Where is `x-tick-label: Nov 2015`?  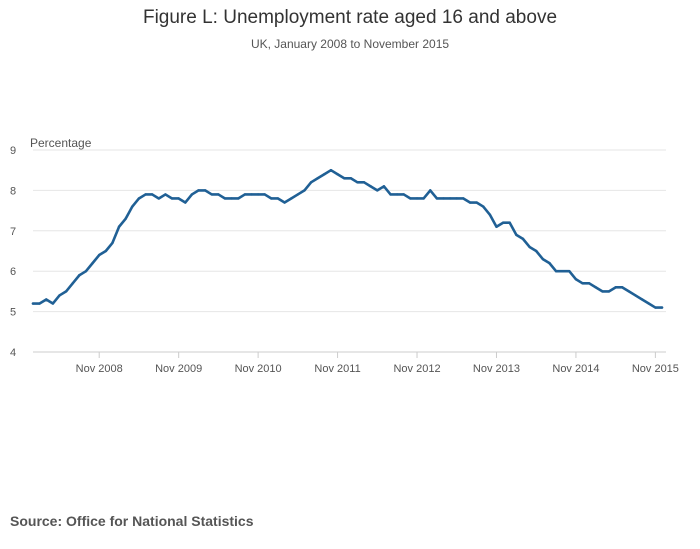
x-tick-label: Nov 2015 is located at coordinates (655, 369).